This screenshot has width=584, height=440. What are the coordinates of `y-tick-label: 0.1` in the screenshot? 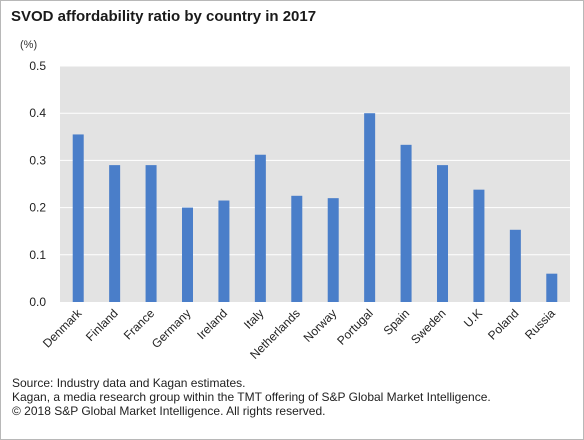 It's located at (37, 255).